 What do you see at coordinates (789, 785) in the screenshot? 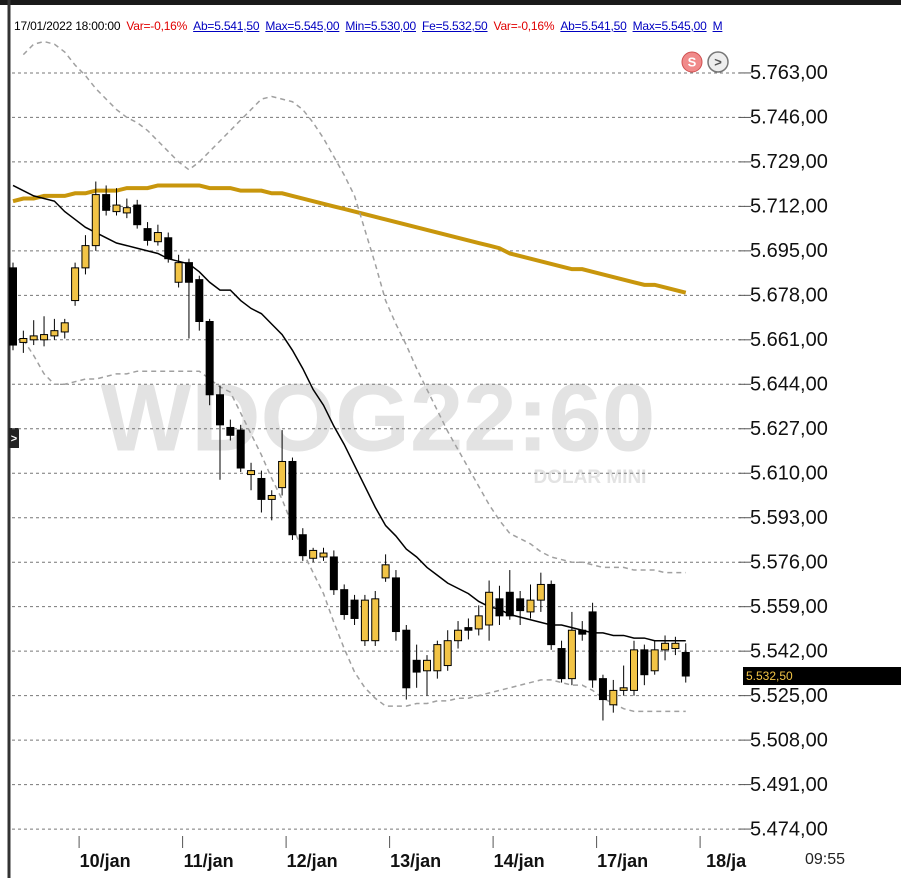
I see `y-tick-label: 5.491,00` at bounding box center [789, 785].